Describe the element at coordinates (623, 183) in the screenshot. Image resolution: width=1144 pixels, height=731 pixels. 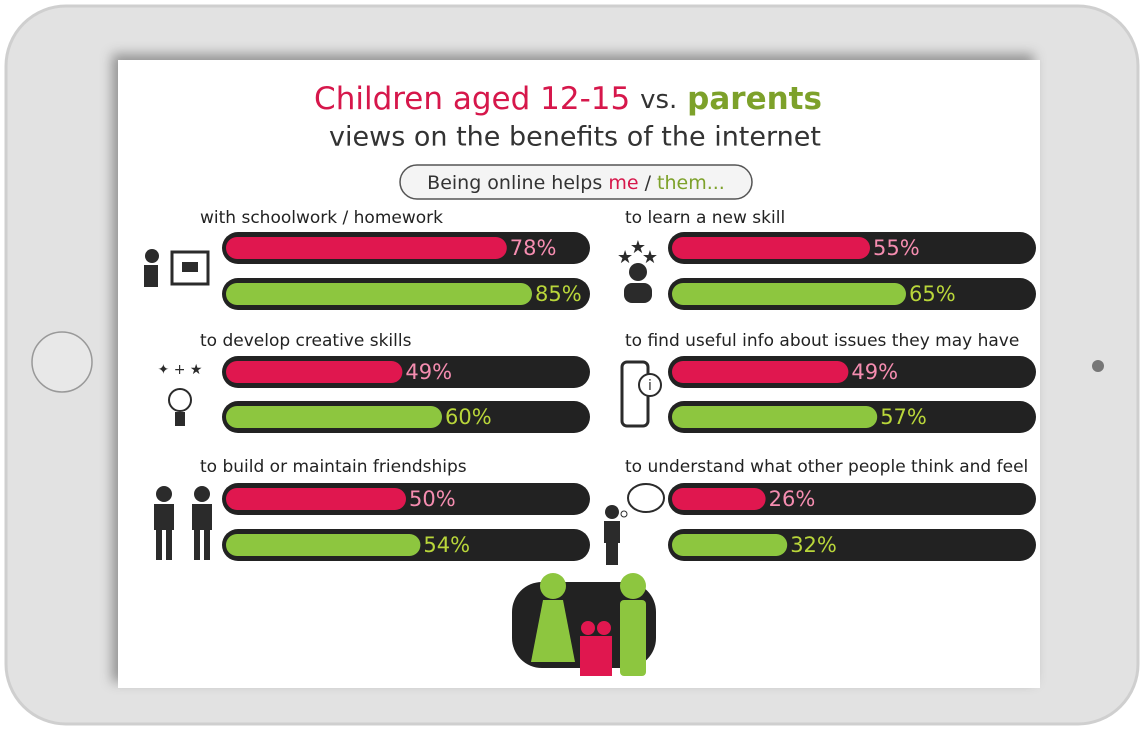
I see `legend-me: me` at that location.